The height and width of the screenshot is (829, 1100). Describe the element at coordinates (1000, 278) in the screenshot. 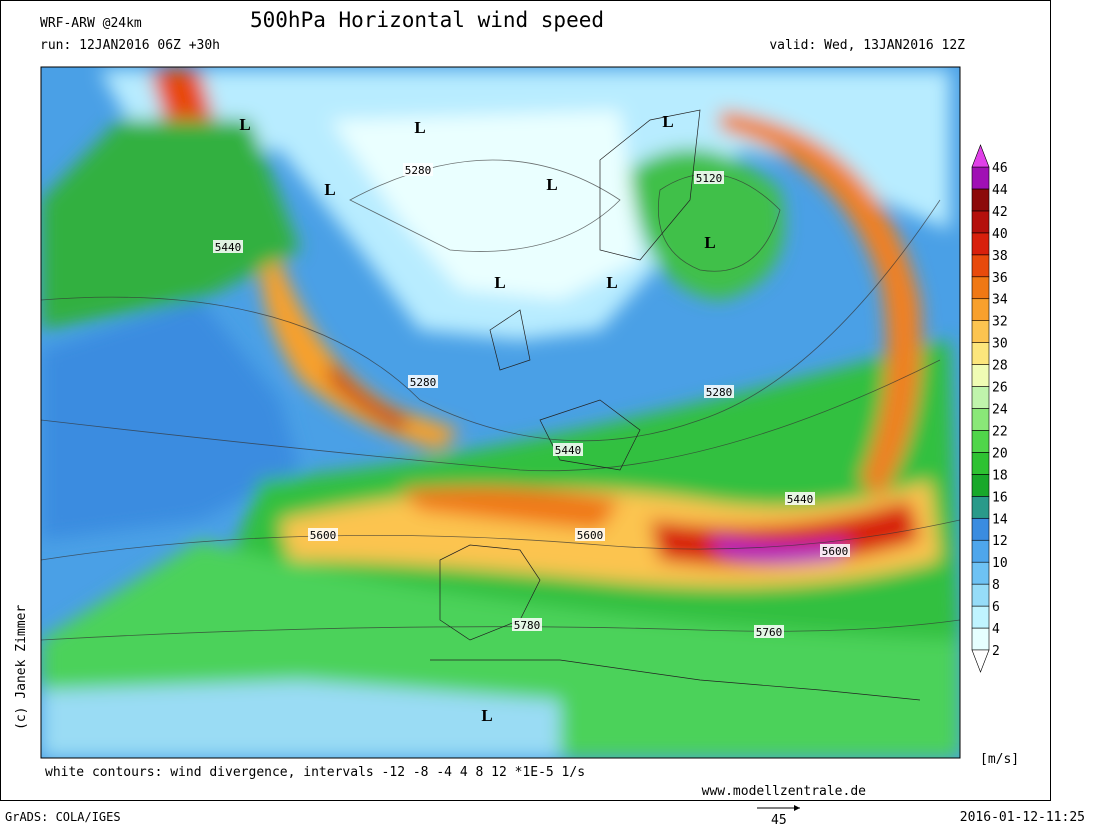

I see `colorbar-label: 36` at that location.